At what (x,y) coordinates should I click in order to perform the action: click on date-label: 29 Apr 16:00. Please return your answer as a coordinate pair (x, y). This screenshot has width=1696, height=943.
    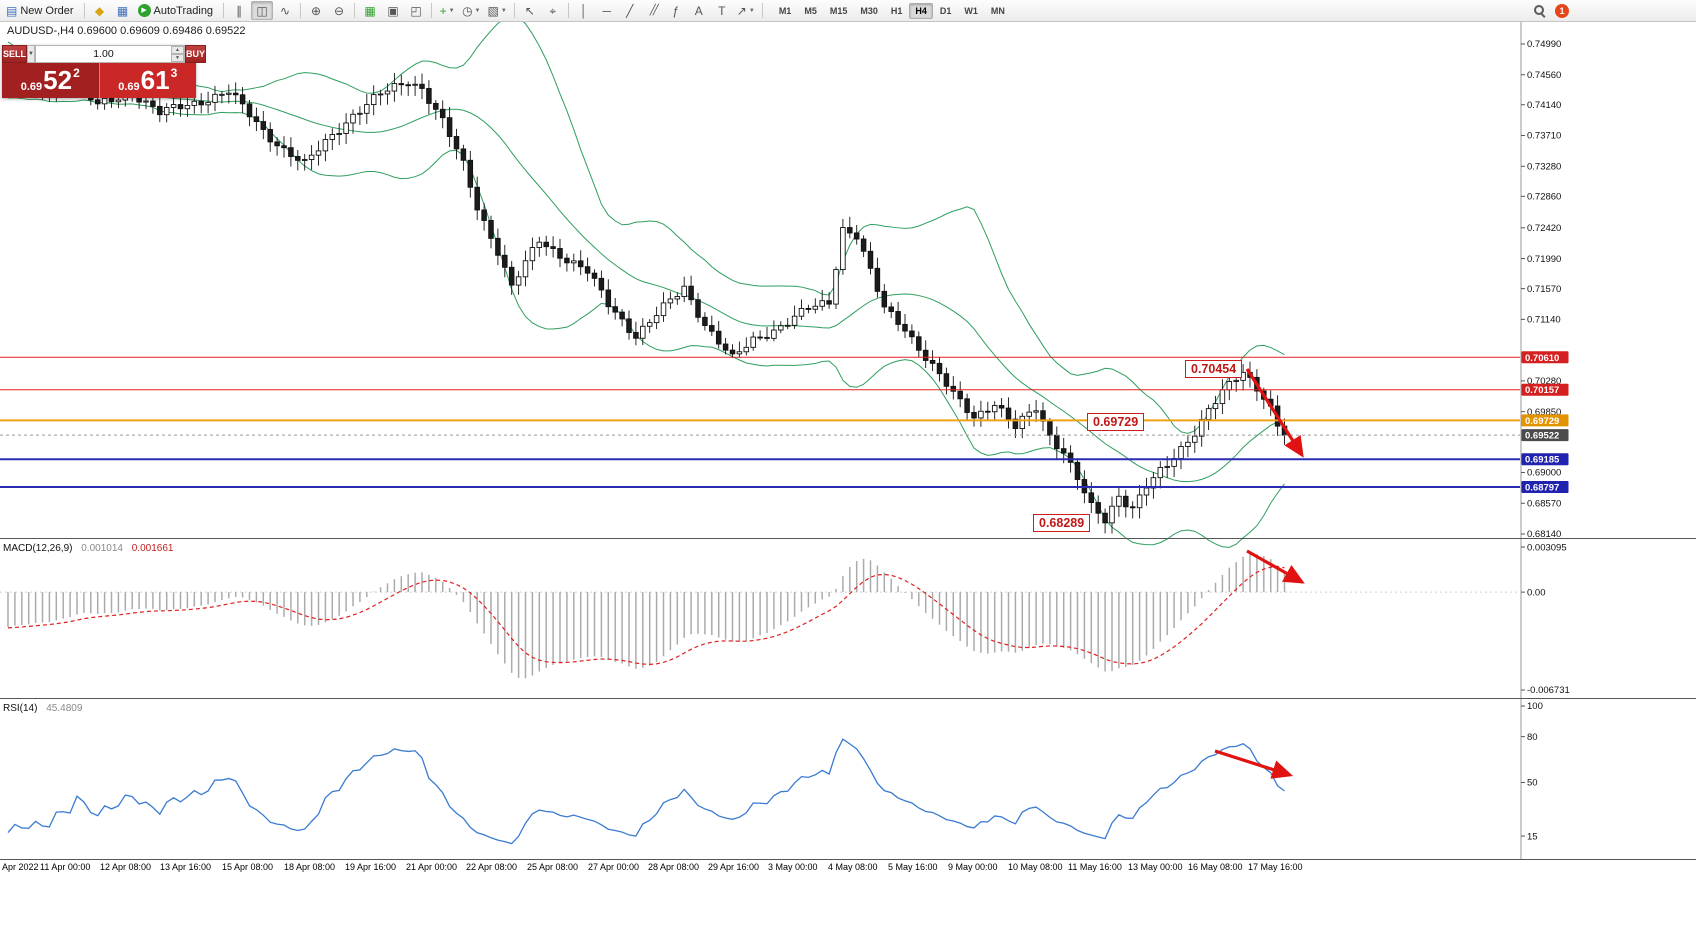
    Looking at the image, I should click on (734, 867).